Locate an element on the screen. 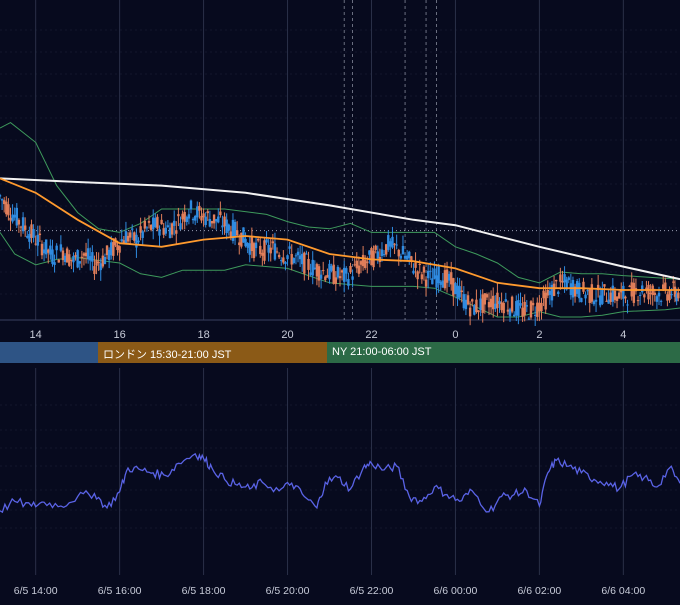 The width and height of the screenshot is (680, 605). session-london: ロンドン 15:30-21:00 JST is located at coordinates (212, 352).